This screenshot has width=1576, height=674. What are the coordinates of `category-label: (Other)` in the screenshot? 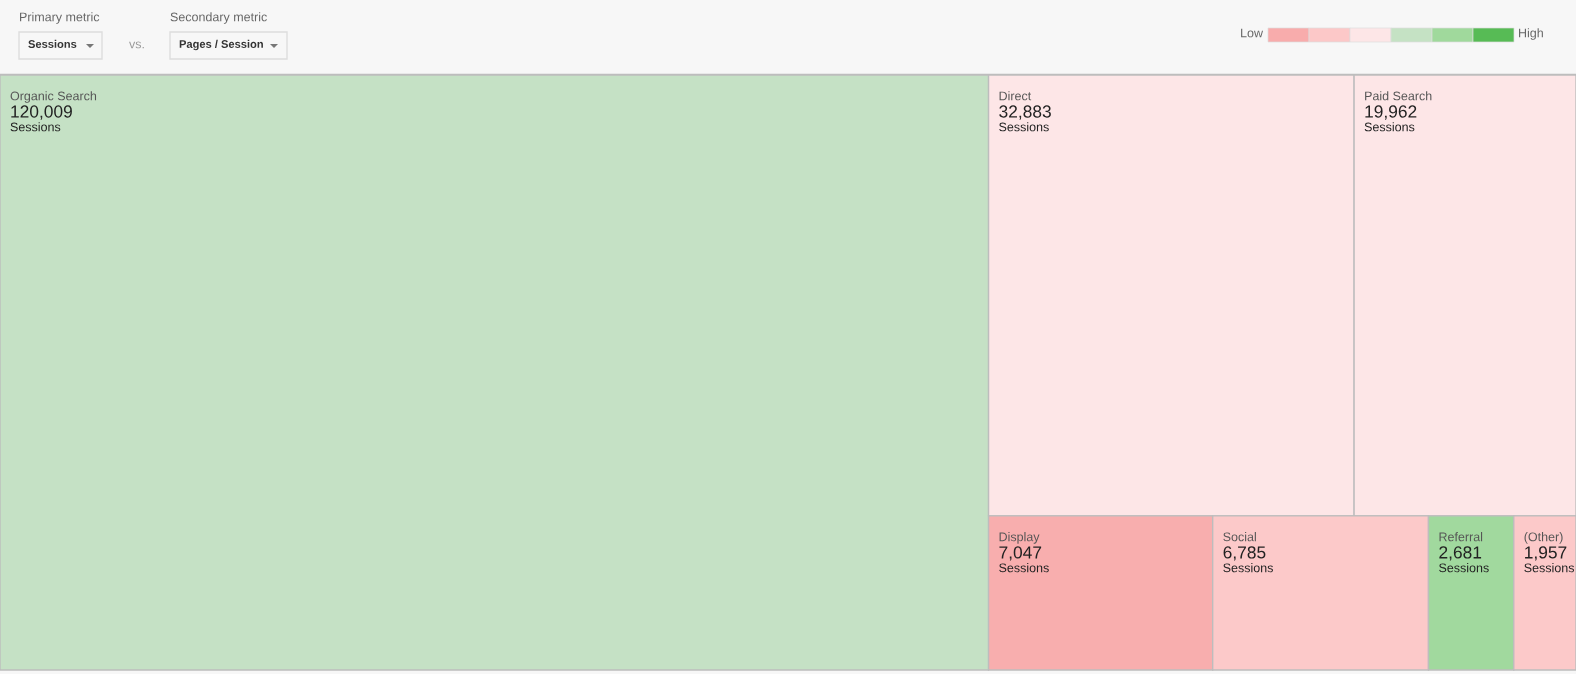 It's located at (1543, 538).